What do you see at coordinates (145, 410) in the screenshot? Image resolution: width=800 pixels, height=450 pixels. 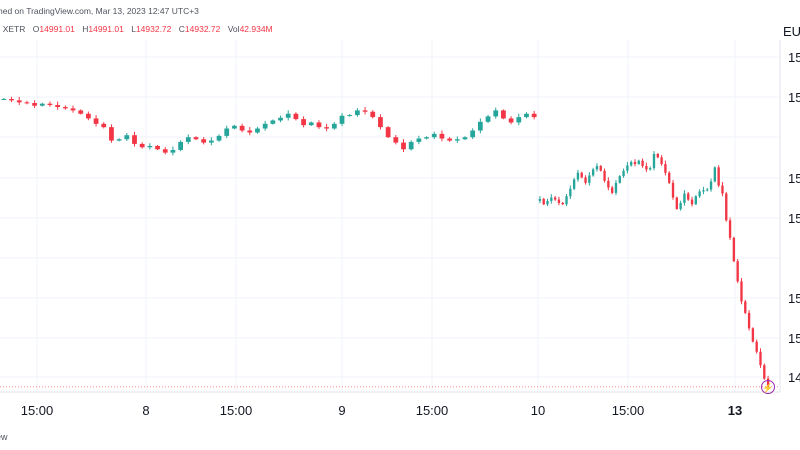 I see `time-tick-label: 8` at bounding box center [145, 410].